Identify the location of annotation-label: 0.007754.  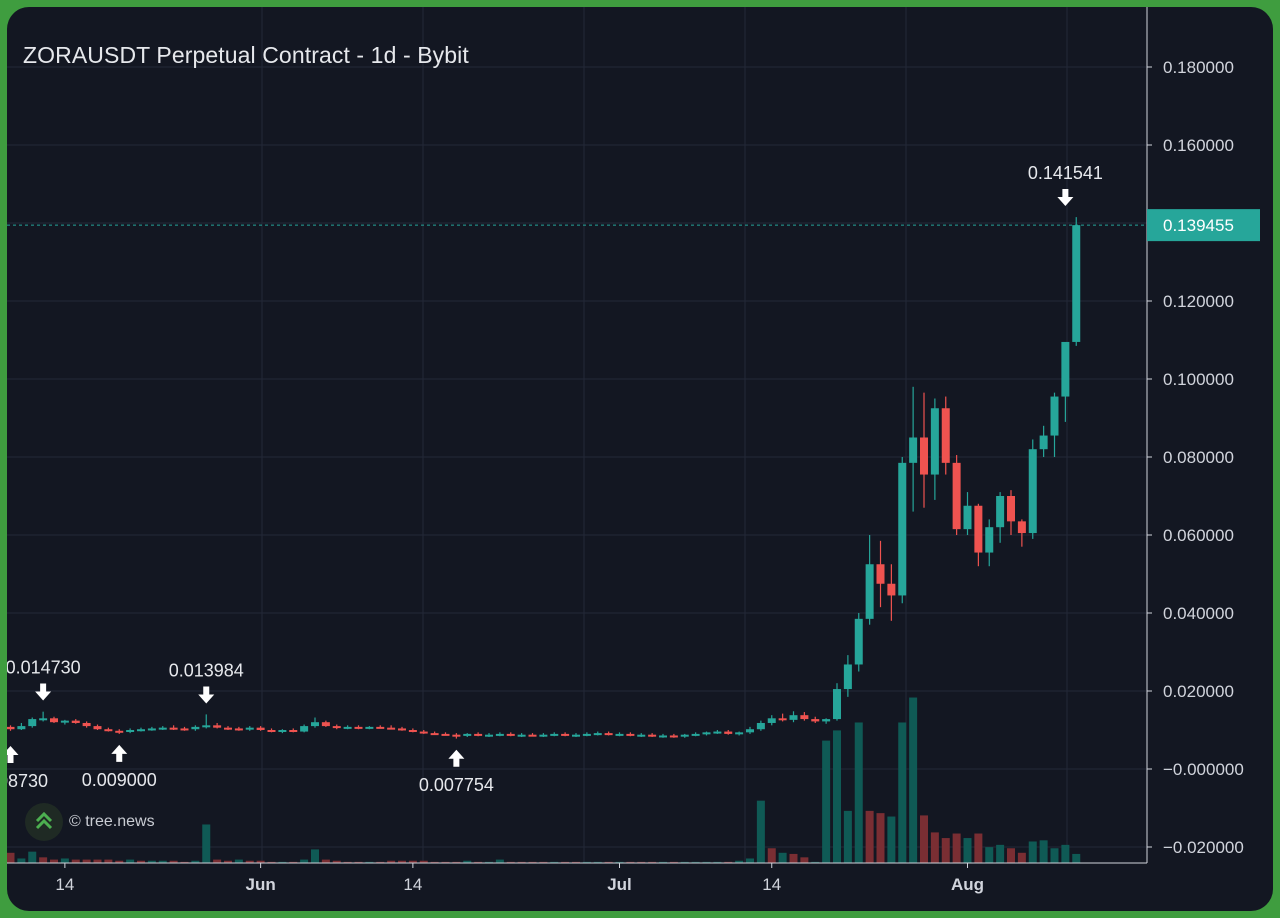
(456, 785).